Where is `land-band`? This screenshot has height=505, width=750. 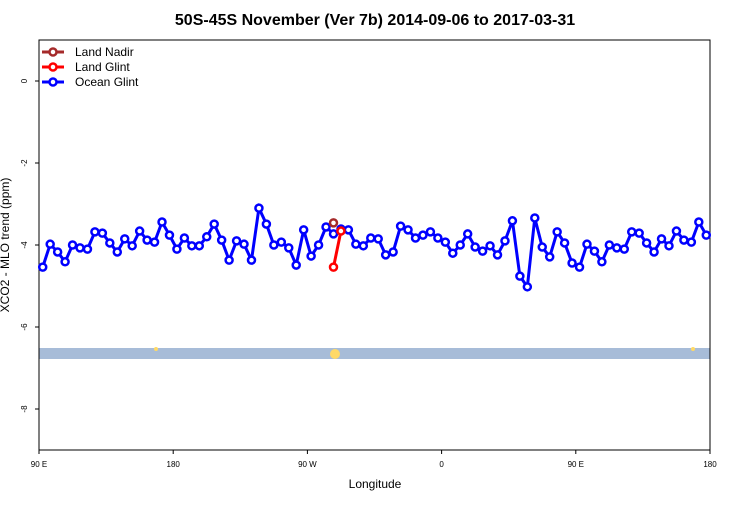 land-band is located at coordinates (374, 353).